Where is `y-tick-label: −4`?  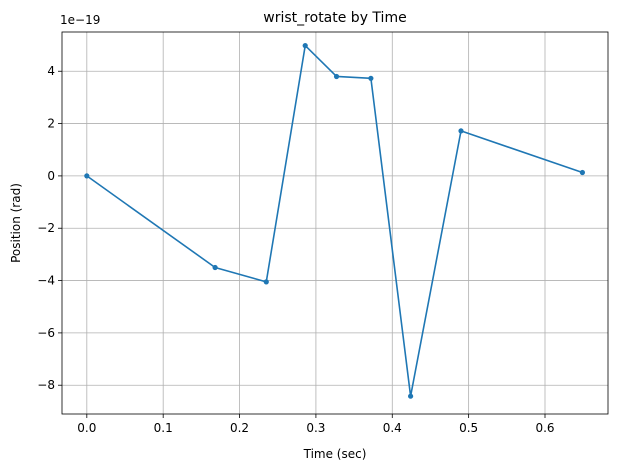
y-tick-label: −4 is located at coordinates (46, 281).